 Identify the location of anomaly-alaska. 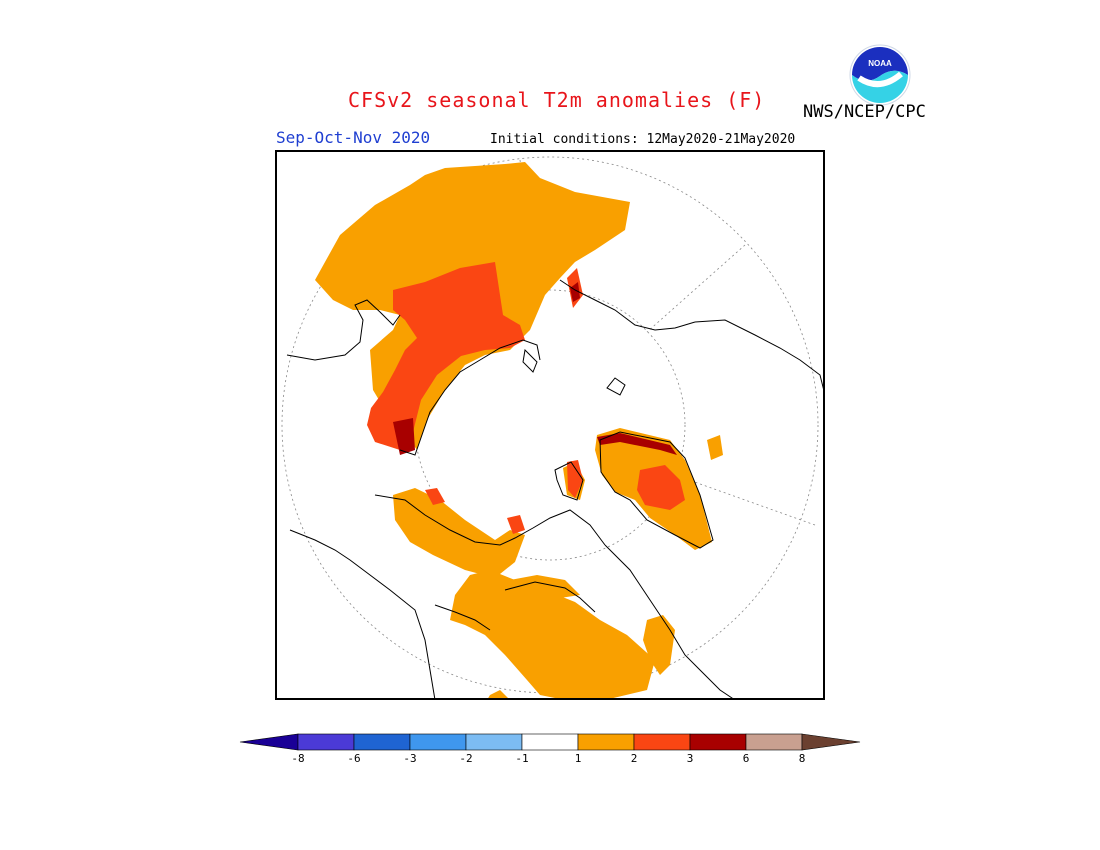
(459, 533).